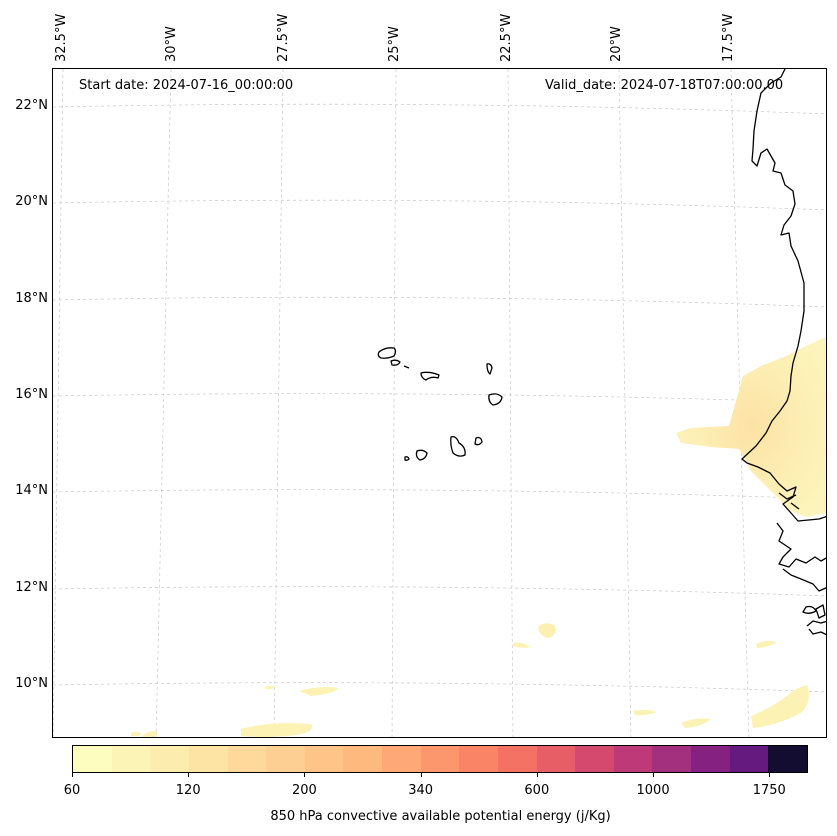 The width and height of the screenshot is (837, 836). I want to click on colorbar, so click(440, 759).